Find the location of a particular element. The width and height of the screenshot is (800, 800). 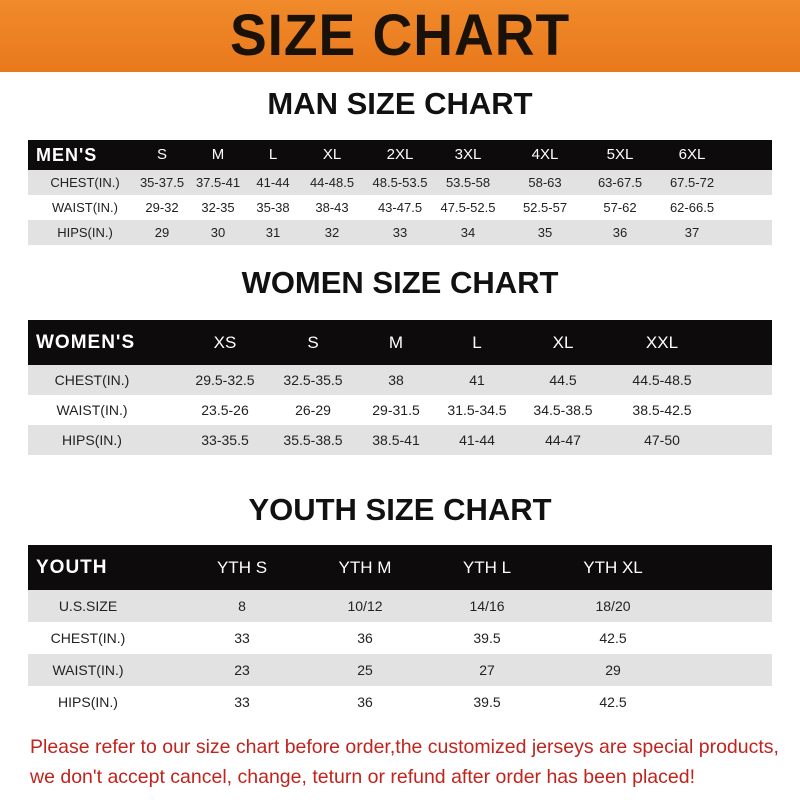

table-cell: 38.5-42.5 is located at coordinates (662, 410).